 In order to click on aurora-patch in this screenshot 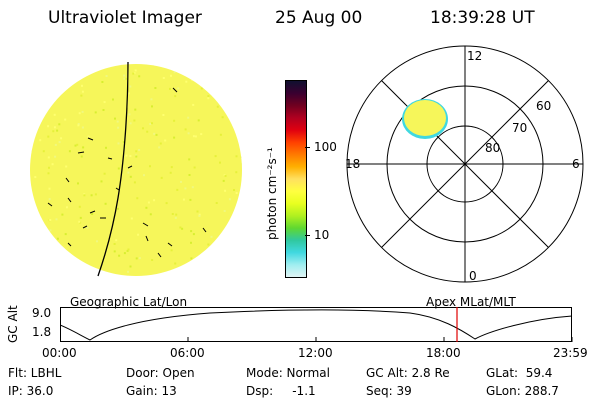, I will do `click(425, 119)`.